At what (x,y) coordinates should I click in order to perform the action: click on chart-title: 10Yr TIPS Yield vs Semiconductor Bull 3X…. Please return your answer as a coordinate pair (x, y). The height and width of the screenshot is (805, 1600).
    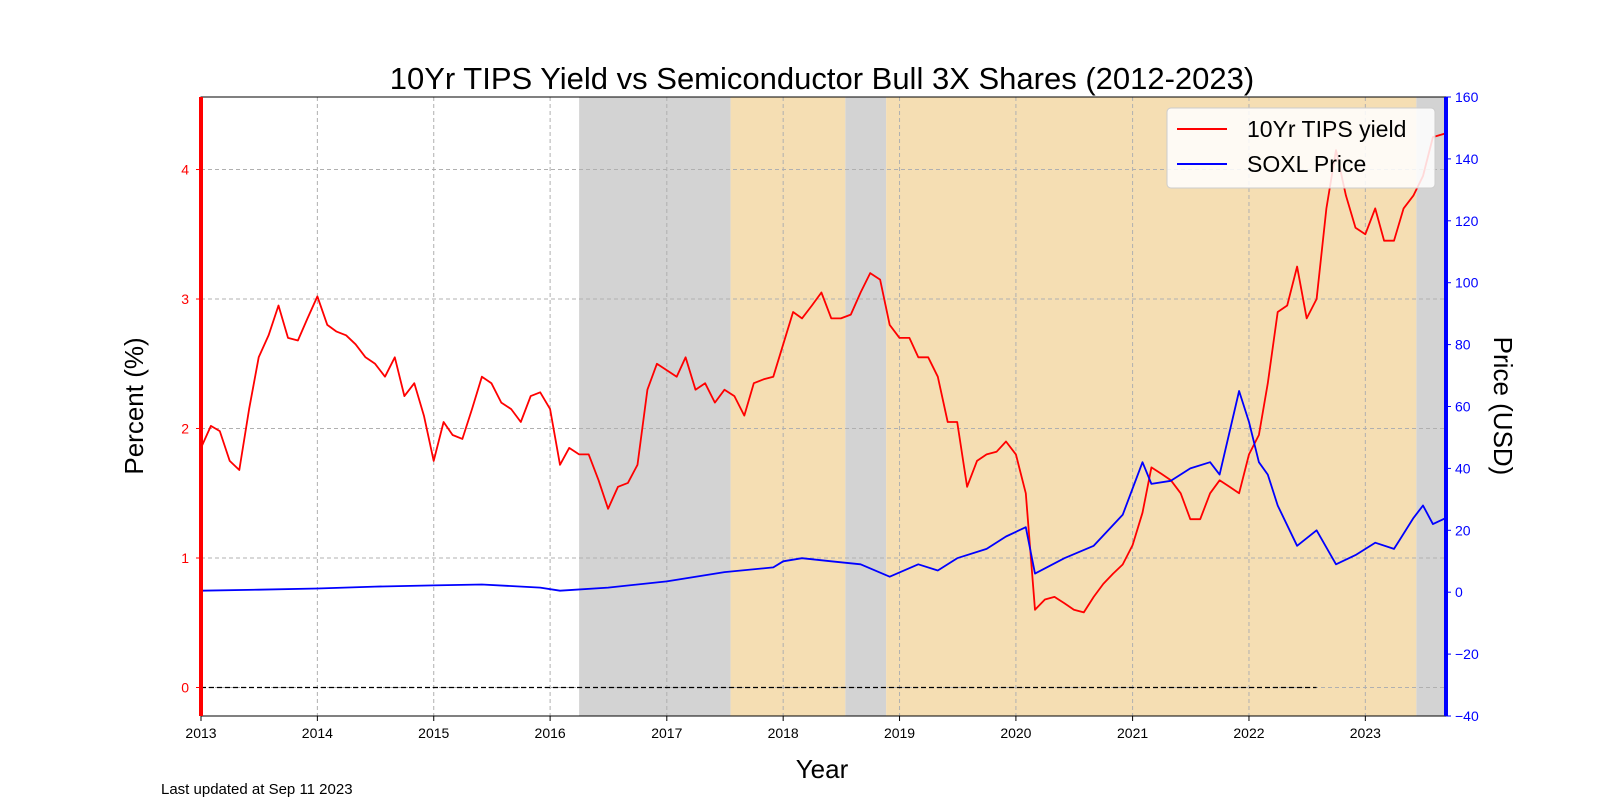
    Looking at the image, I should click on (822, 78).